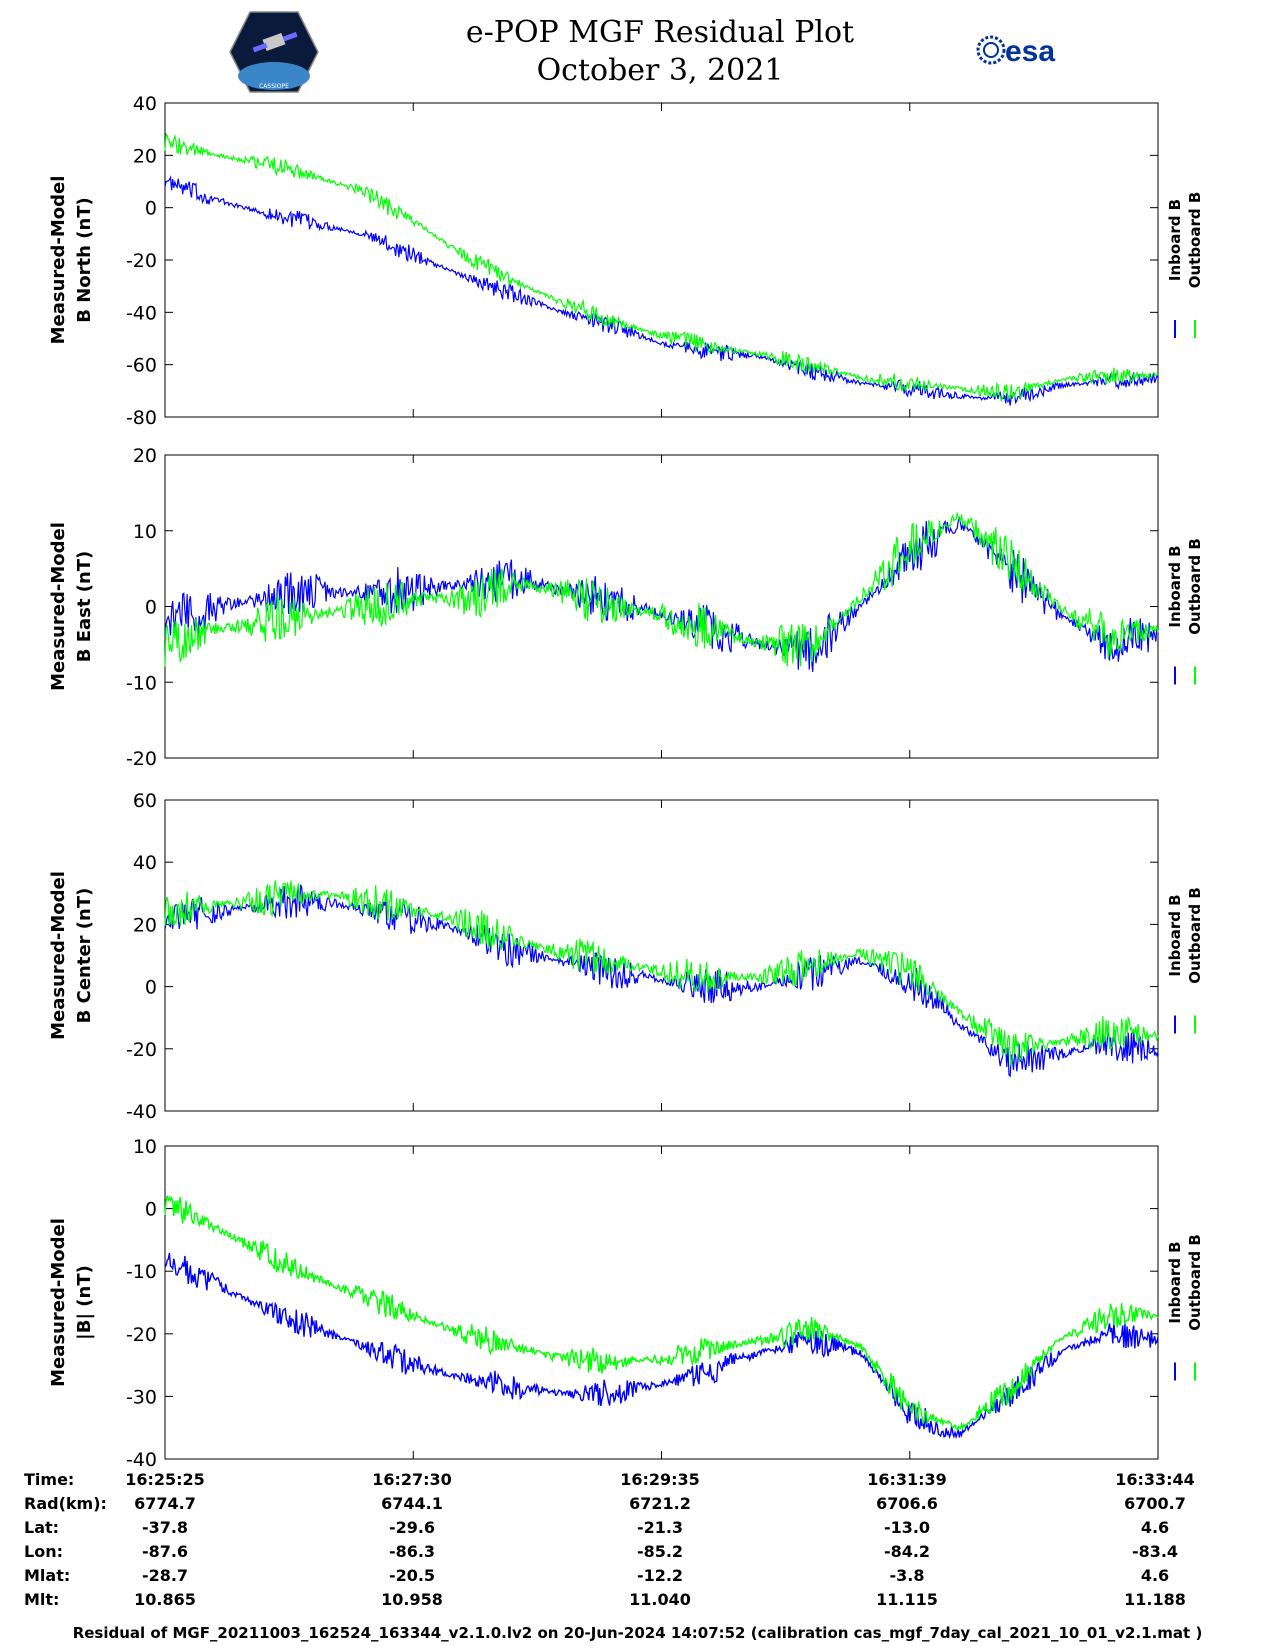 This screenshot has height=1650, width=1275. Describe the element at coordinates (660, 1479) in the screenshot. I see `table-cell: 16:29:35` at that location.